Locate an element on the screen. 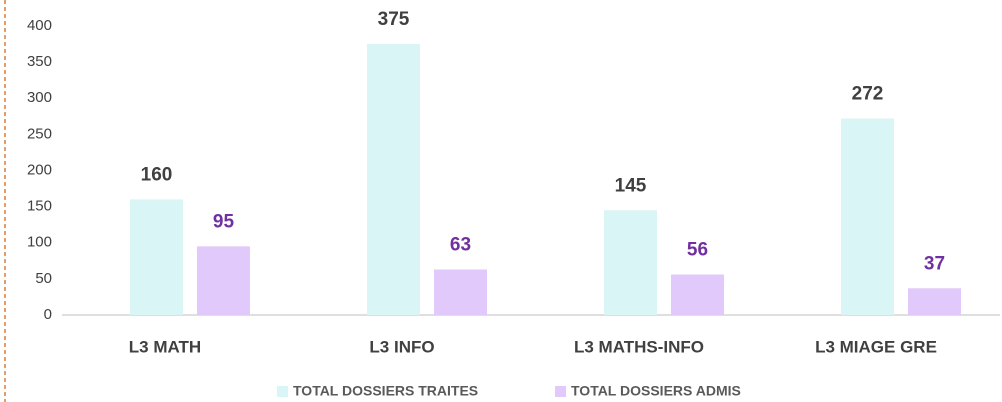 This screenshot has width=1002, height=402. y-tick-label: 200 is located at coordinates (39, 169).